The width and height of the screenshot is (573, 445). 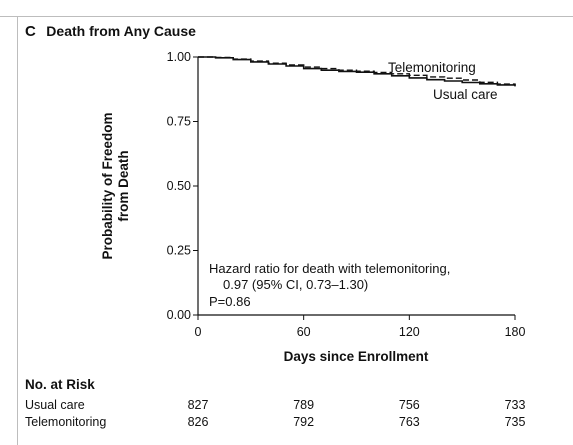 I want to click on risk-cell-value: 756, so click(x=409, y=405).